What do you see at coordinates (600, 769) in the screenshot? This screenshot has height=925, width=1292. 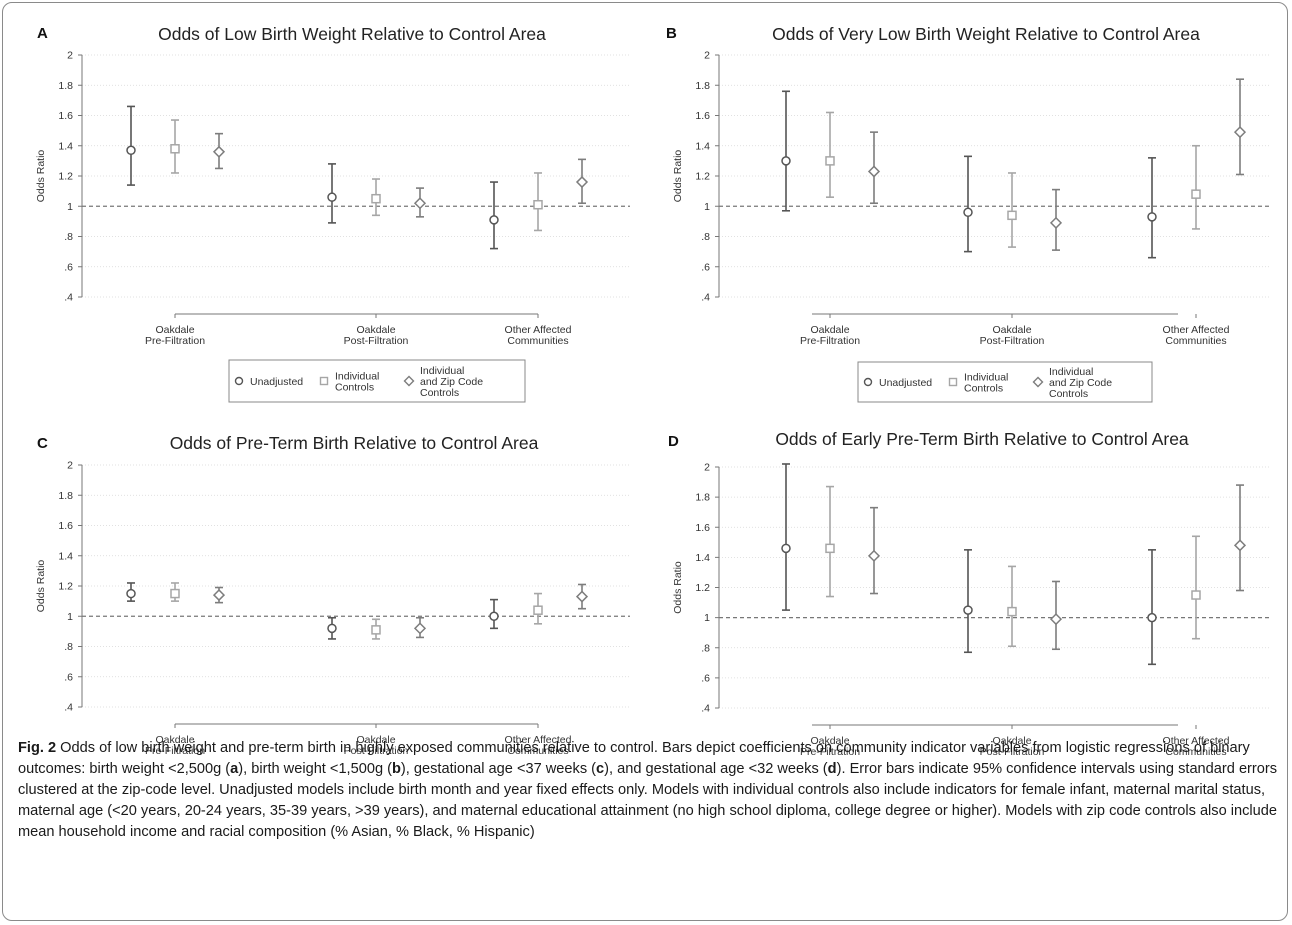 I see `caption-ref-c: c` at bounding box center [600, 769].